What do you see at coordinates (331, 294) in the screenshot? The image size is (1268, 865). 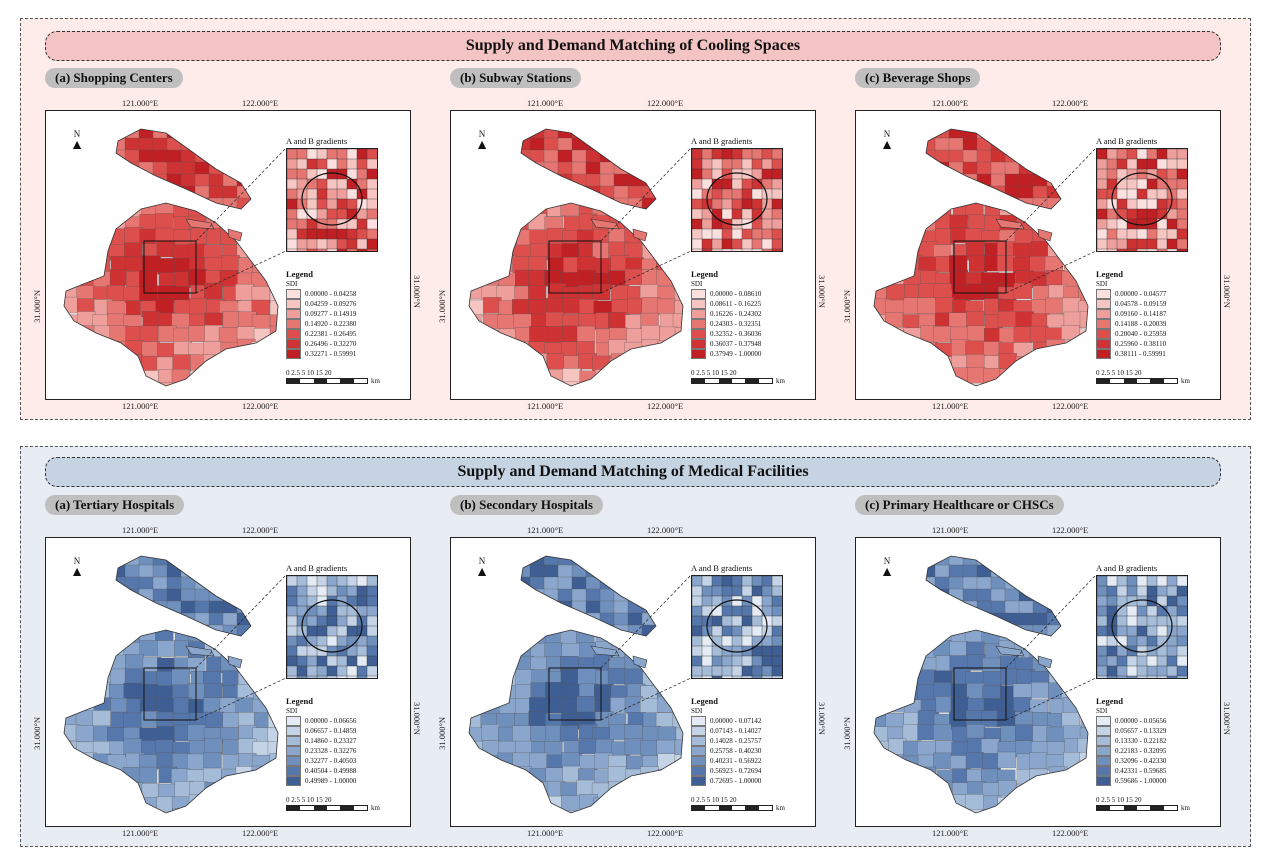 I see `legend-range: 0.00000 - 0.04258` at bounding box center [331, 294].